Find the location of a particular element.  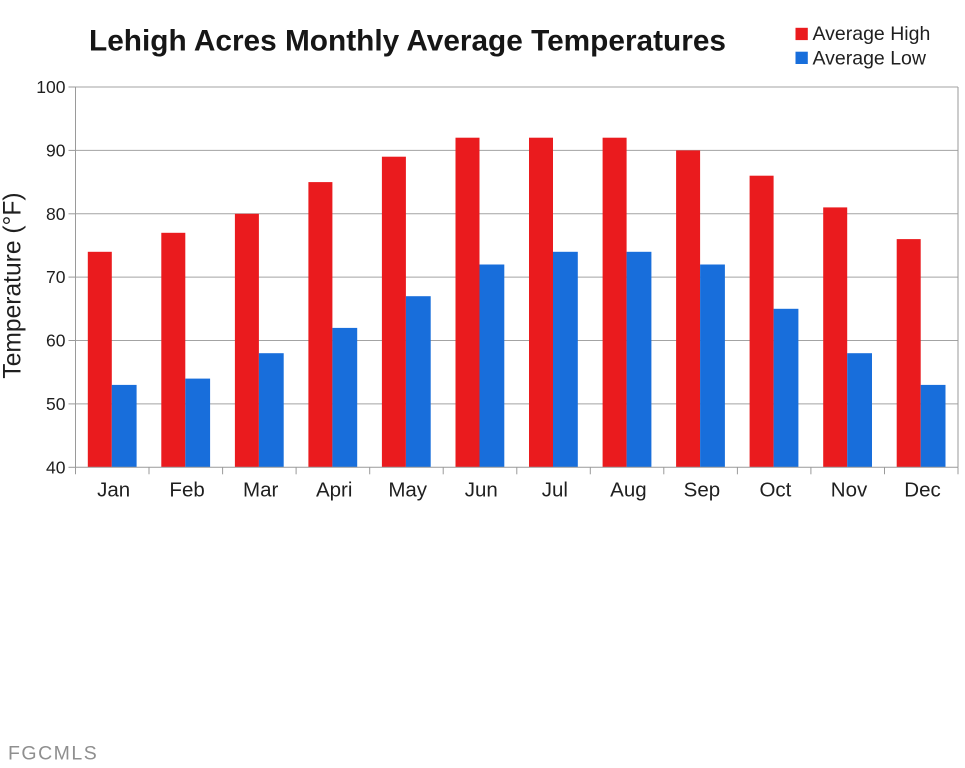

svg-text: 70 is located at coordinates (56, 277).